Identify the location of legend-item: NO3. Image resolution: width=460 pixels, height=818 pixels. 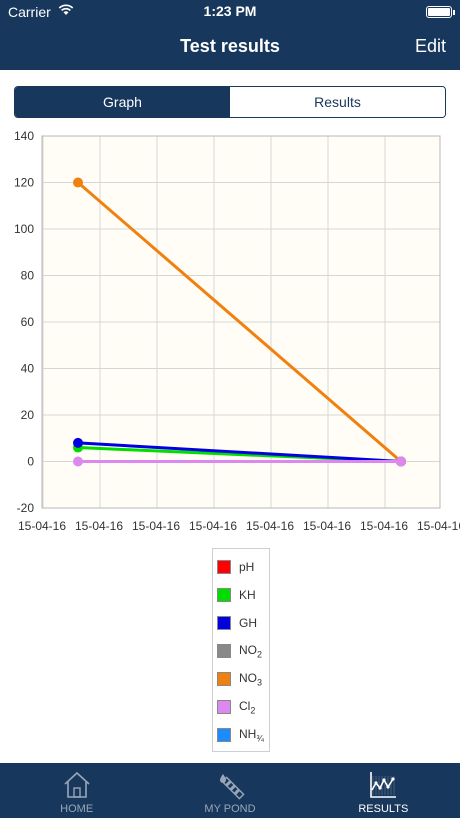
(241, 679).